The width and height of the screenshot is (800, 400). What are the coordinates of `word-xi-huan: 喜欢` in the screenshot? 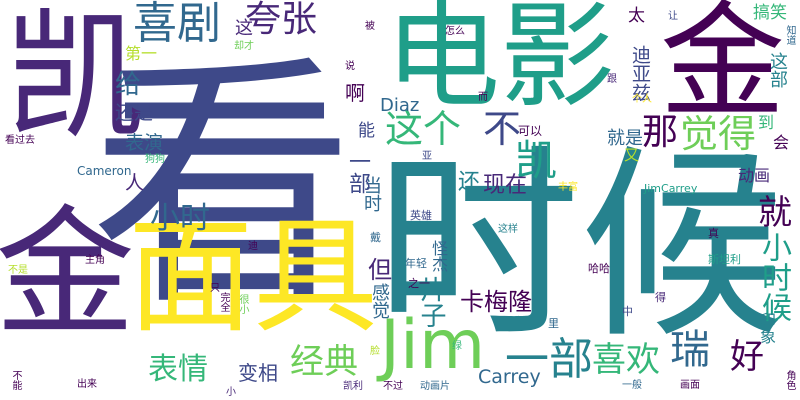 It's located at (626, 360).